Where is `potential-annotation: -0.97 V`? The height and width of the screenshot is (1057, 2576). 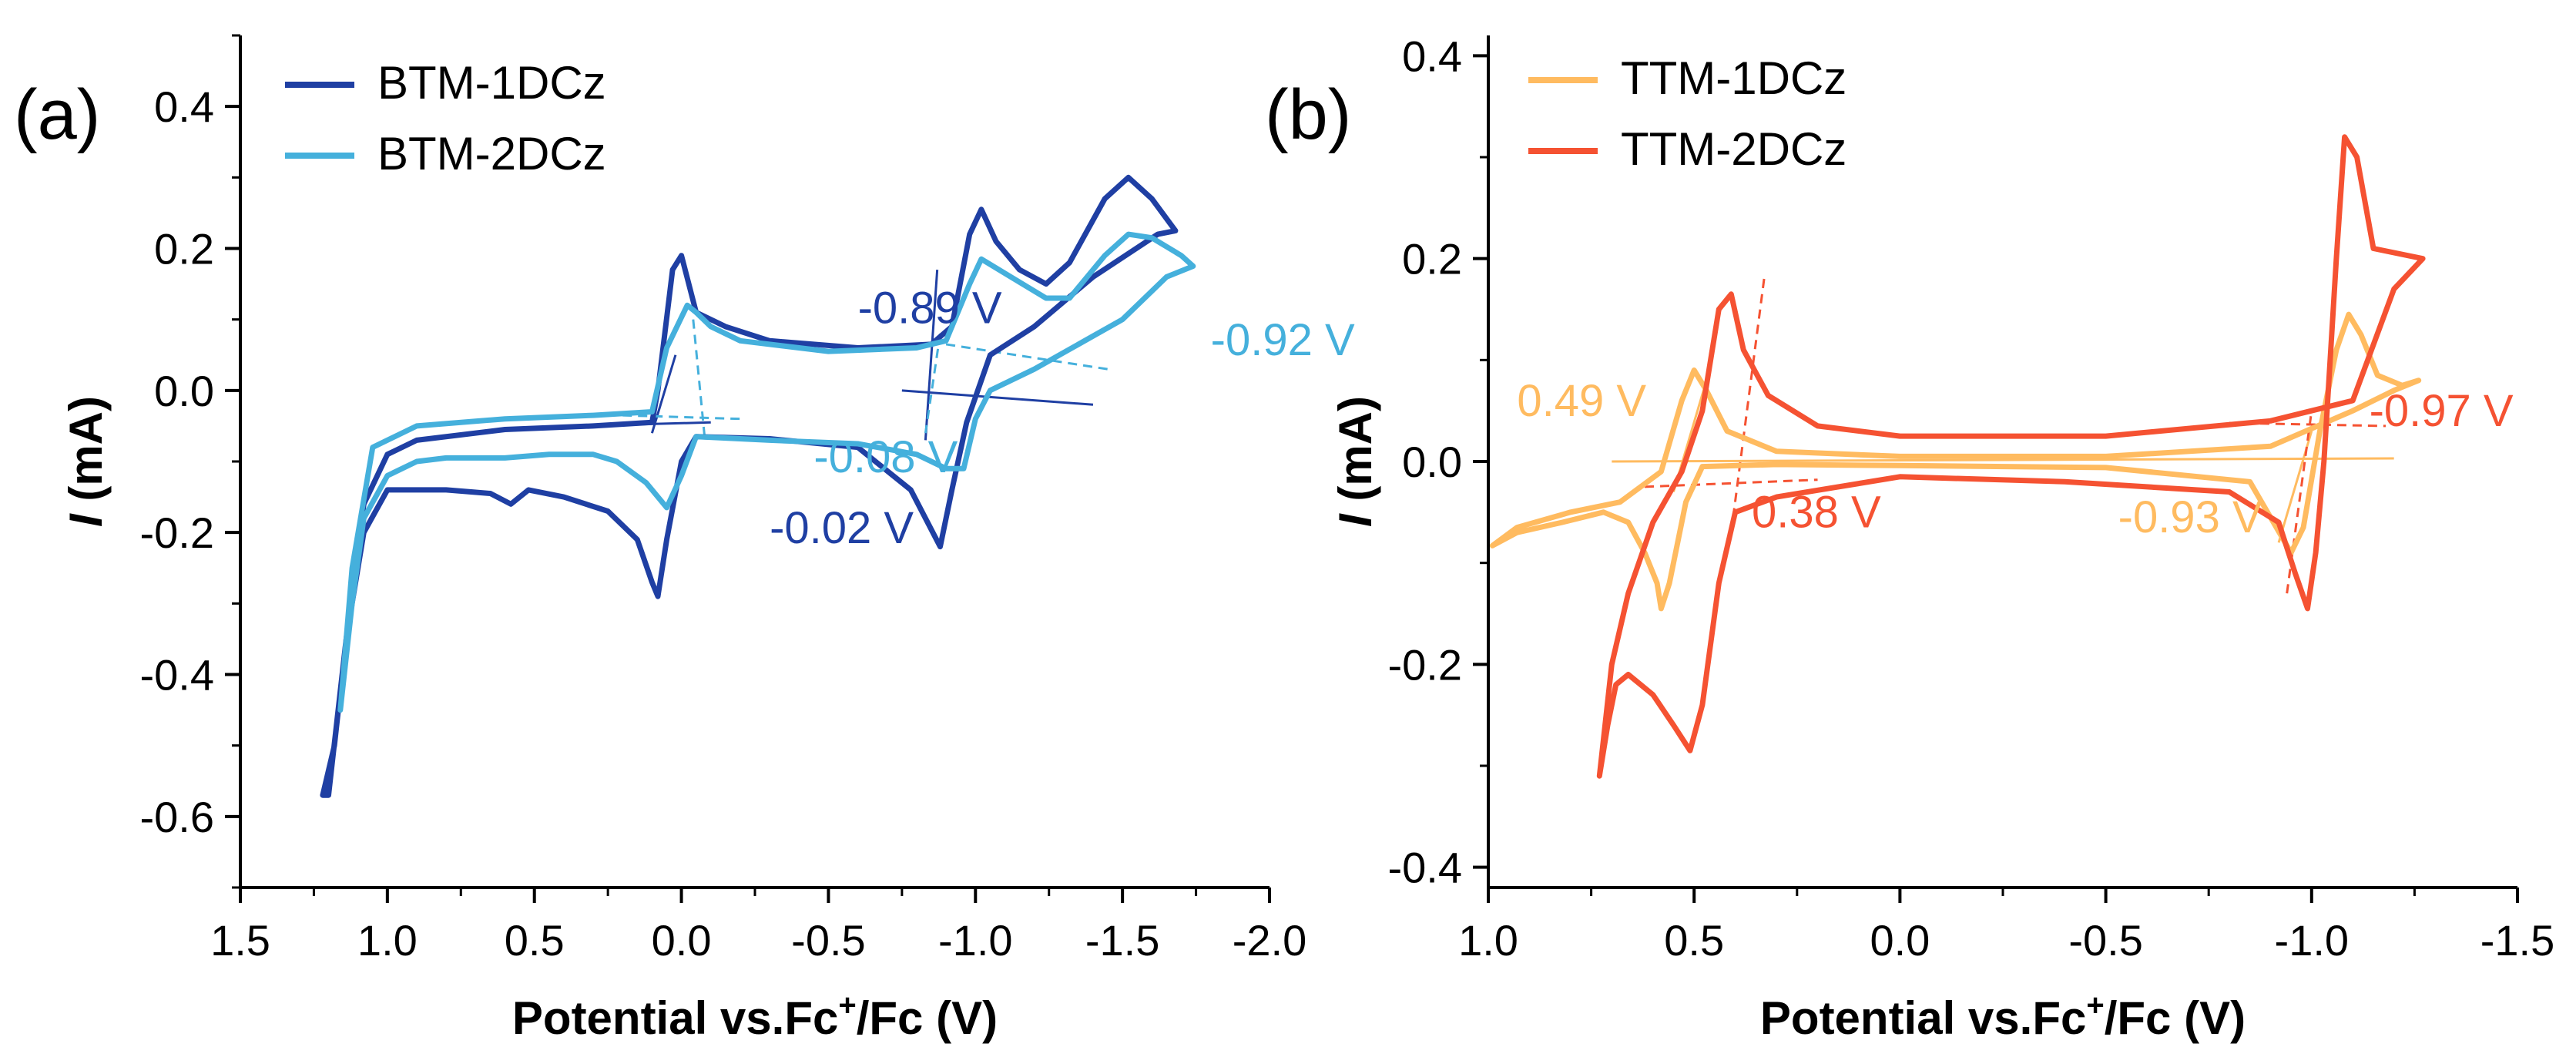 potential-annotation: -0.97 V is located at coordinates (2442, 411).